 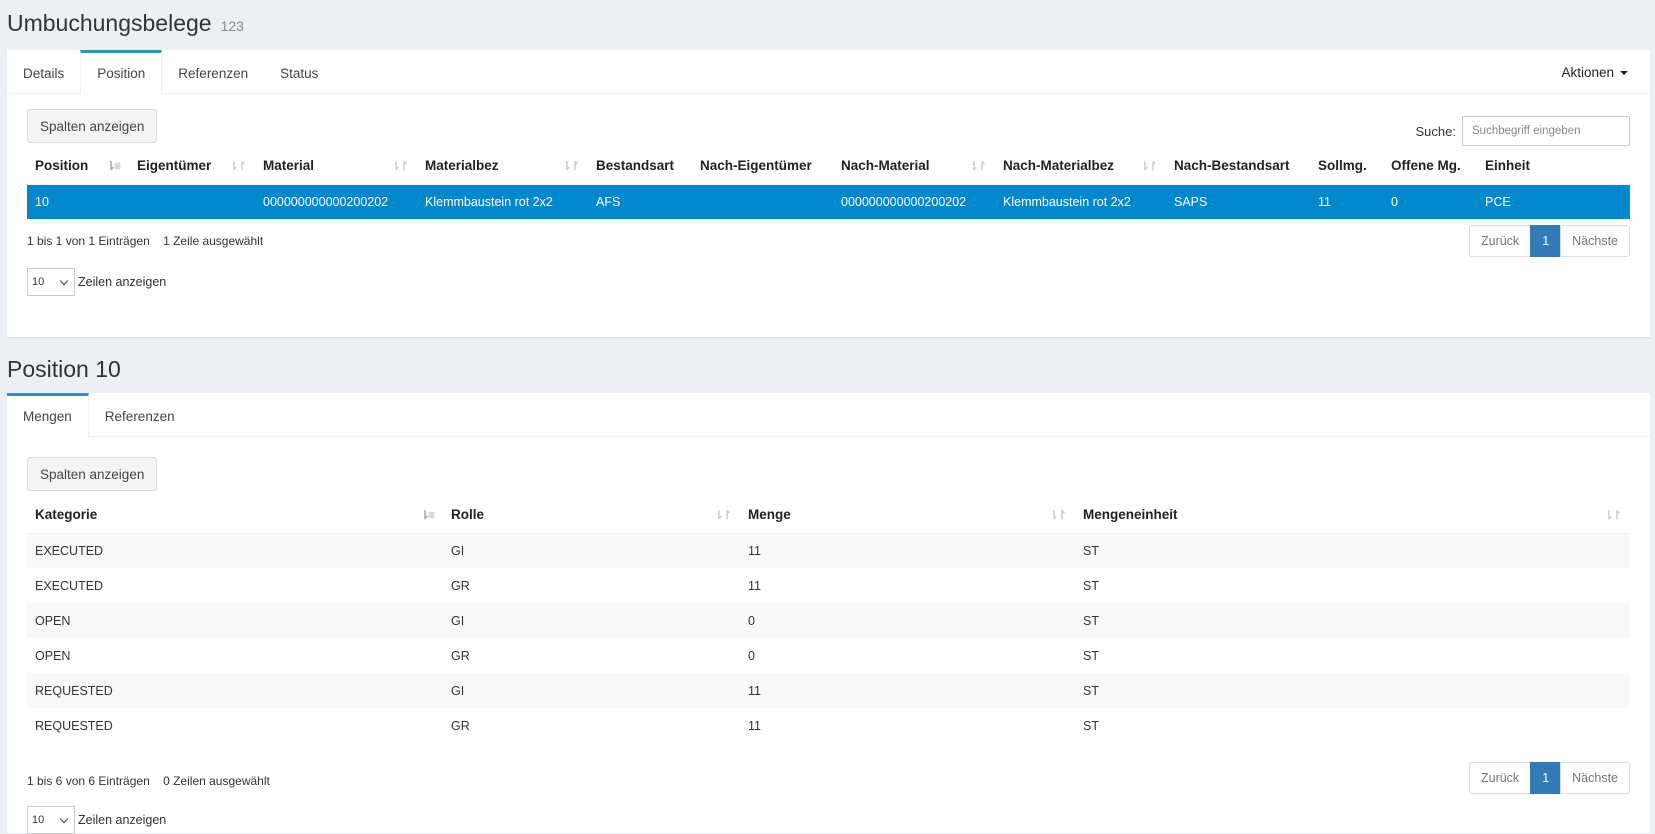 What do you see at coordinates (914, 201) in the screenshot?
I see `cell-to-material: 000000000000200202` at bounding box center [914, 201].